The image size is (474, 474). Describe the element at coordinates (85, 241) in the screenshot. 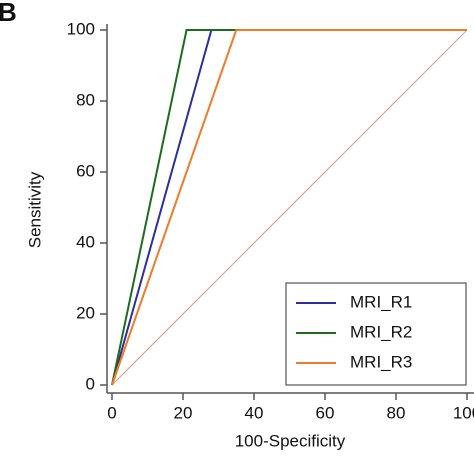

I see `y-tick-label: 40` at that location.